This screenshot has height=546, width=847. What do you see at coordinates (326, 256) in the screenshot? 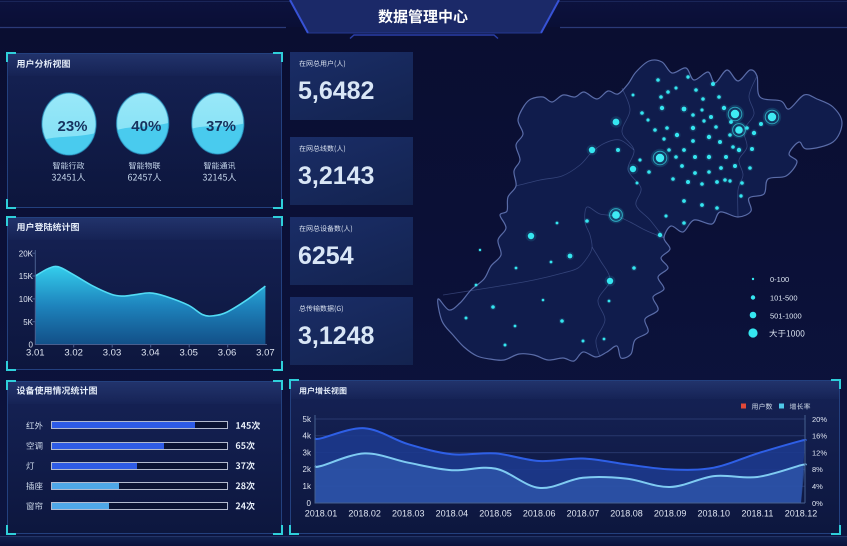
I see `svg-text: 6254` at bounding box center [326, 256].